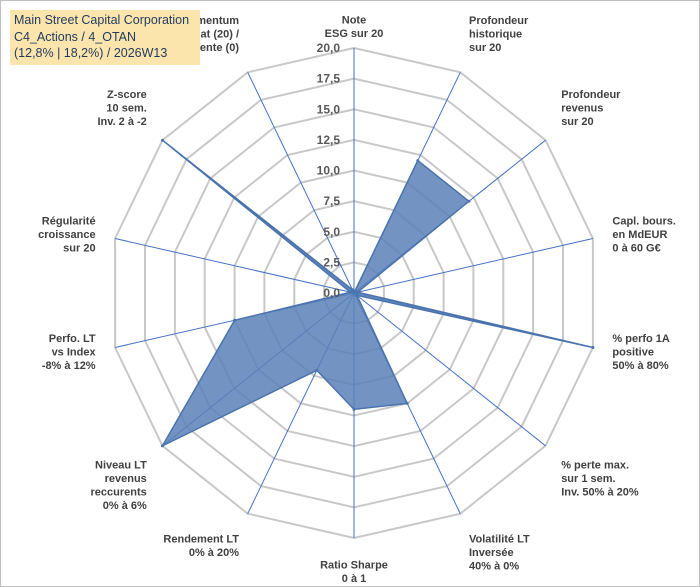 The width and height of the screenshot is (700, 587). I want to click on axis-label-11: Perfo. LT vs Index -8% à 12%, so click(69, 352).